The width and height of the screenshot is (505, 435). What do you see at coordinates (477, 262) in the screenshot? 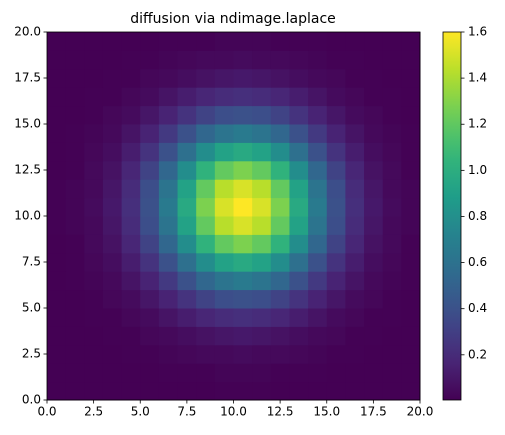
I see `colorbar-tick-label: 0.6` at bounding box center [477, 262].